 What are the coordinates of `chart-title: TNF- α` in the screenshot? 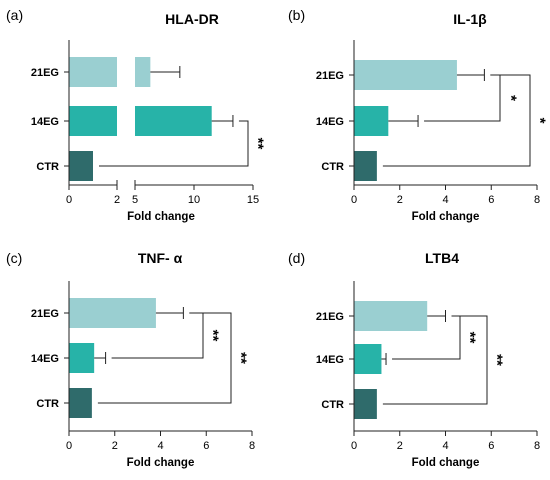 It's located at (160, 258).